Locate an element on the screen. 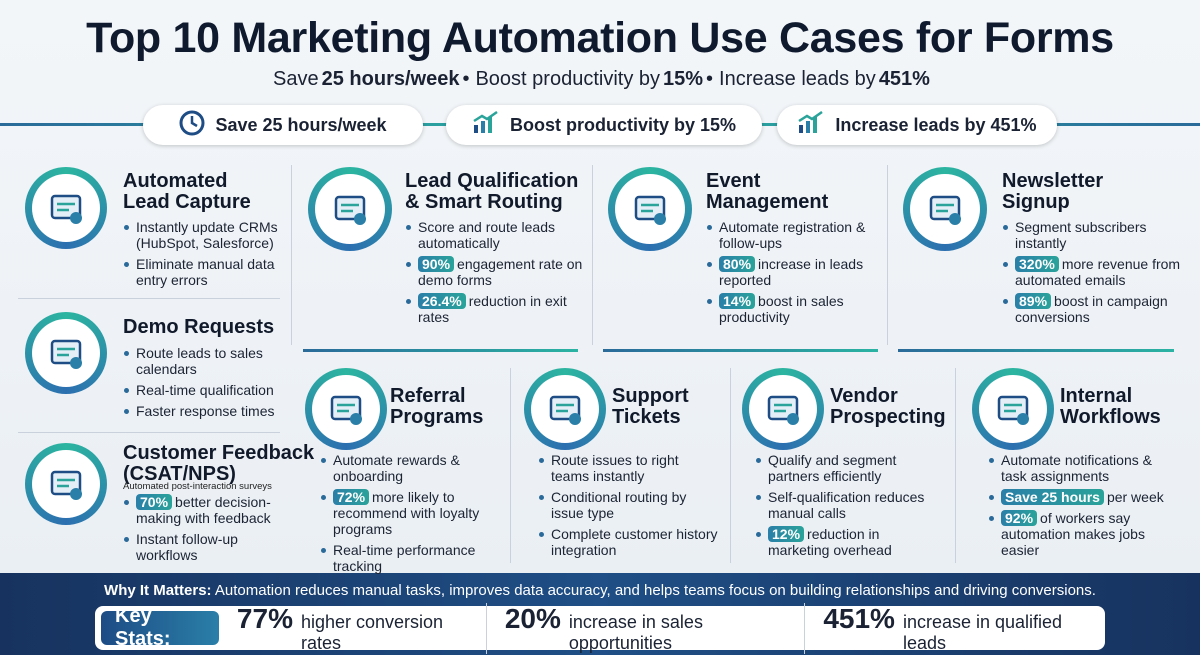  card-item: 26.4% reduction in exit rates is located at coordinates (494, 309).